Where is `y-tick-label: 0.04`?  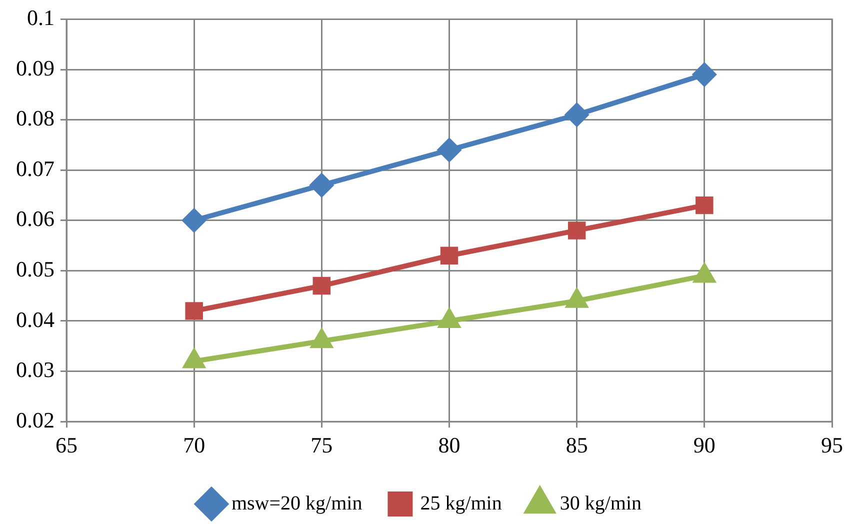
y-tick-label: 0.04 is located at coordinates (35, 319).